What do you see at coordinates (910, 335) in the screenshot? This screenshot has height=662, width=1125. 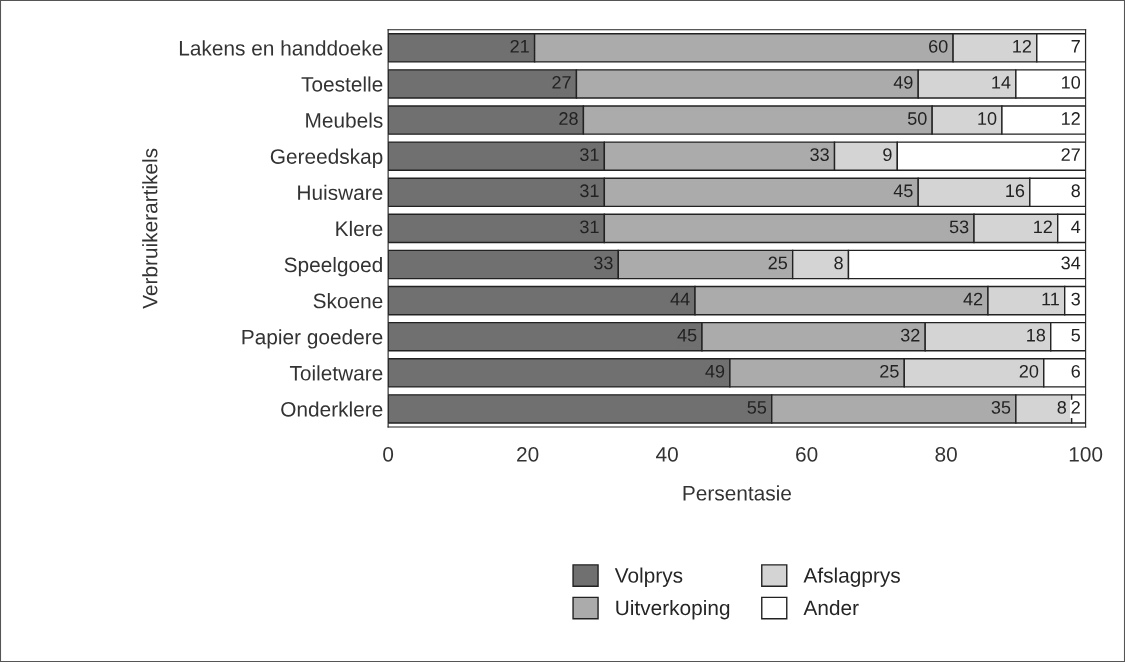 I see `data-label: 32` at bounding box center [910, 335].